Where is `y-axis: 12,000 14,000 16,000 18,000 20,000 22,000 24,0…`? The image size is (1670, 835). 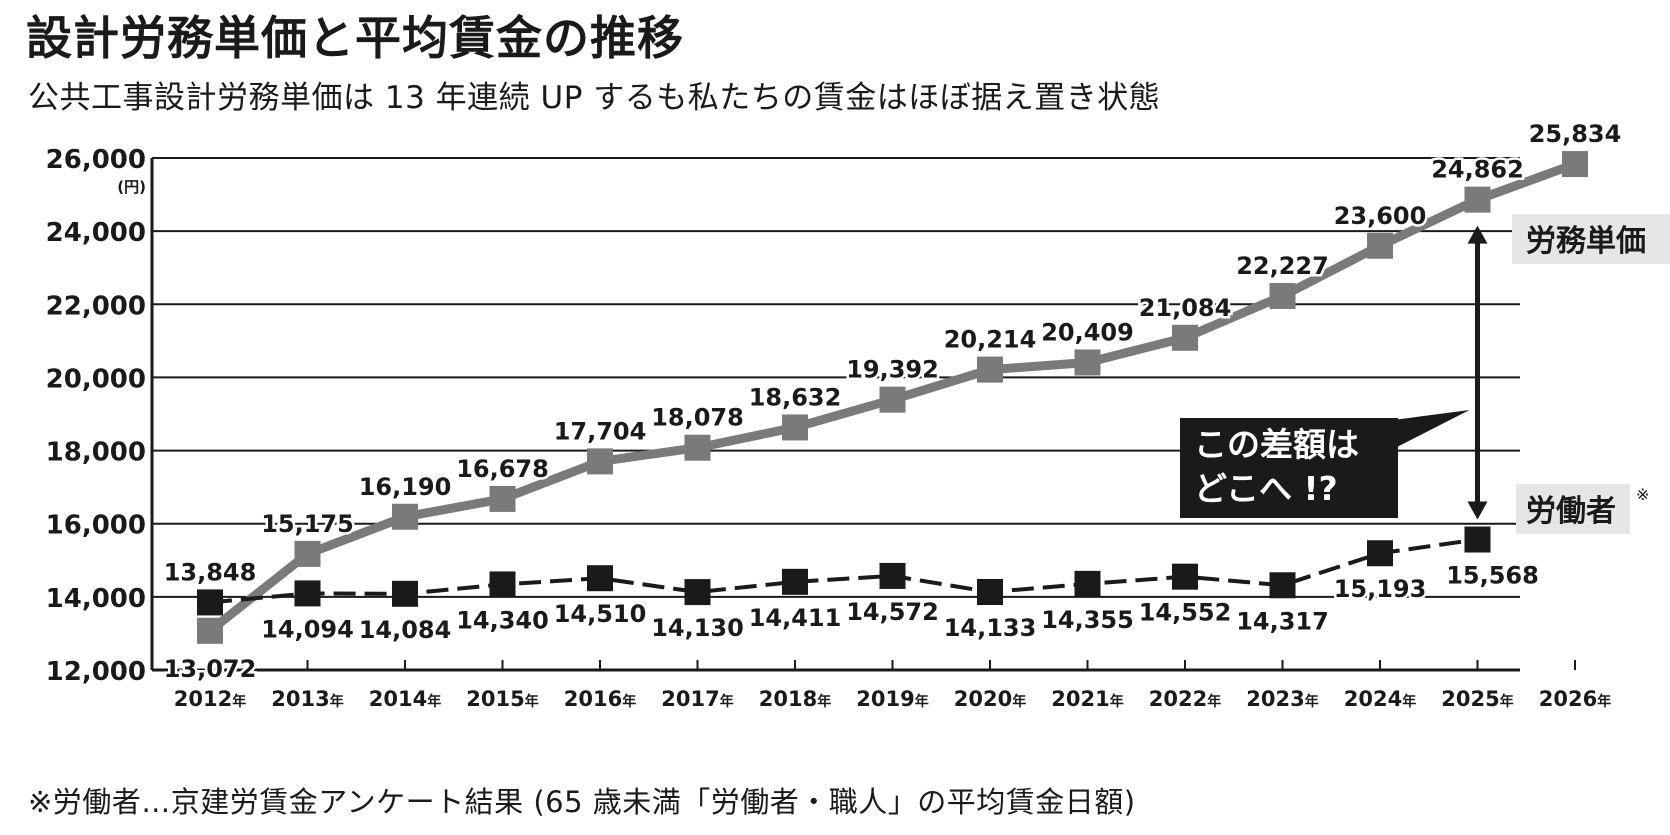
y-axis: 12,000 14,000 16,000 18,000 20,000 22,000 24,0… is located at coordinates (100, 416).